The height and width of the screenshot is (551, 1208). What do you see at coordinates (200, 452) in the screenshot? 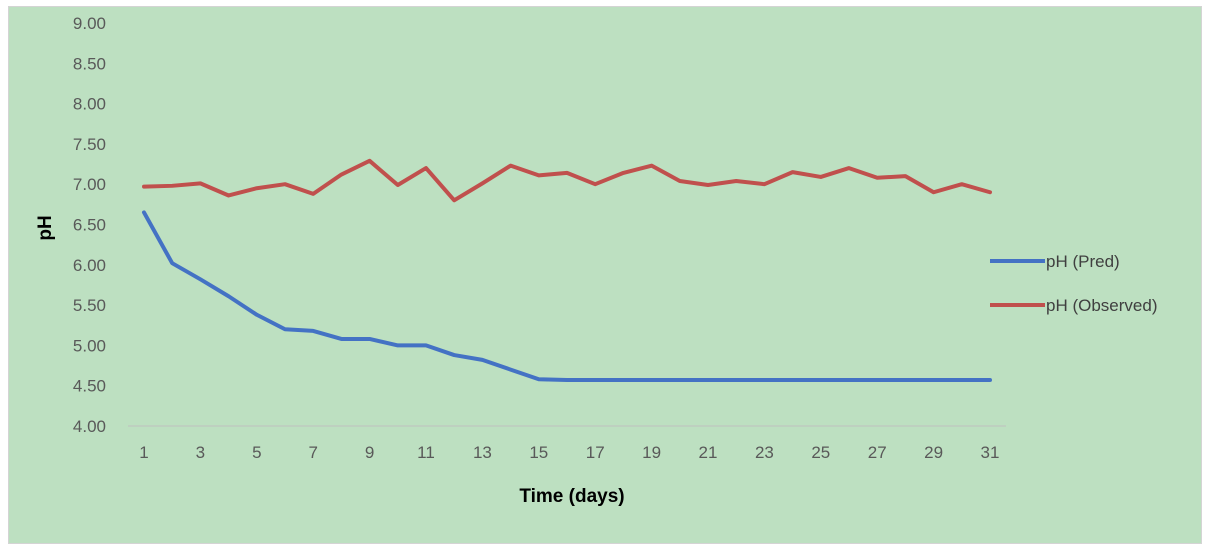
I see `x-tick-label: 3` at bounding box center [200, 452].